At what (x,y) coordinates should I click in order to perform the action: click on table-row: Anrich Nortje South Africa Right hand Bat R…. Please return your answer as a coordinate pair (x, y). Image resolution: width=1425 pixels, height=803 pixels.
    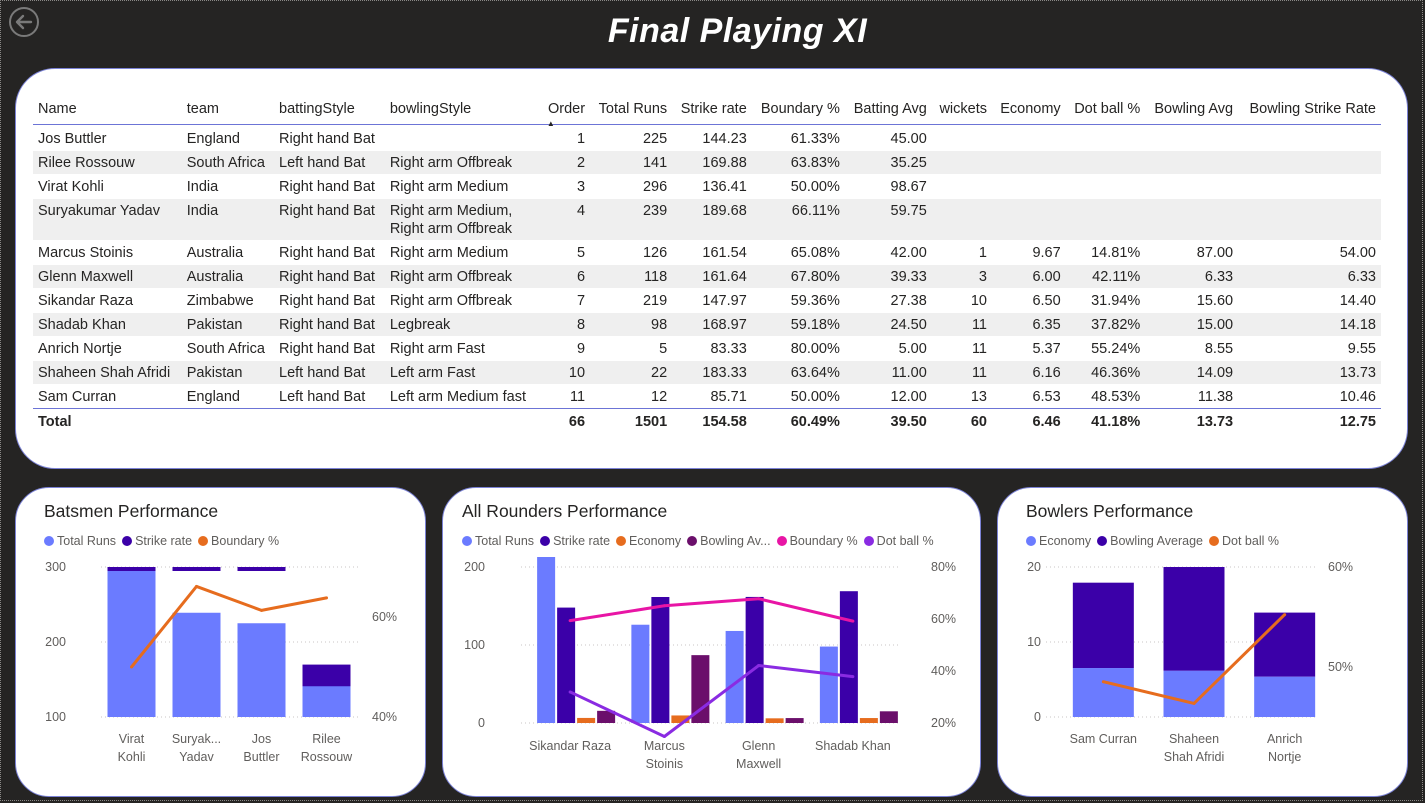
    Looking at the image, I should click on (707, 348).